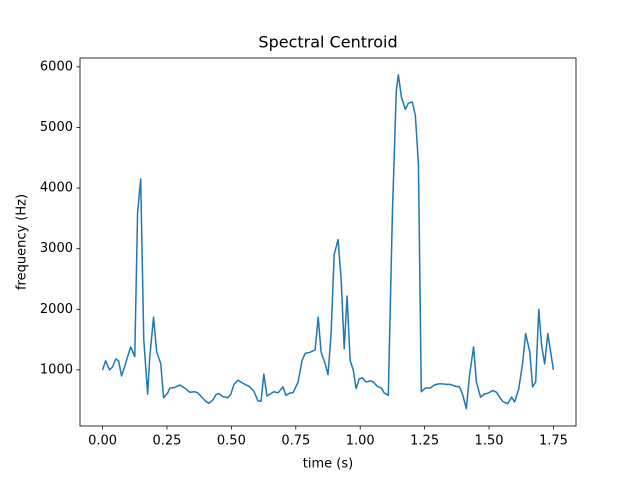 The width and height of the screenshot is (640, 480). I want to click on x-tick-label: 0.75, so click(295, 441).